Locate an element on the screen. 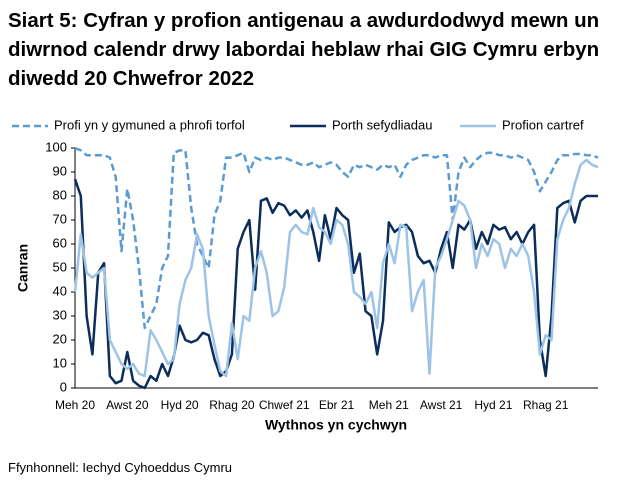 Image resolution: width=619 pixels, height=488 pixels. x-tick-label: Meh 21 is located at coordinates (389, 405).